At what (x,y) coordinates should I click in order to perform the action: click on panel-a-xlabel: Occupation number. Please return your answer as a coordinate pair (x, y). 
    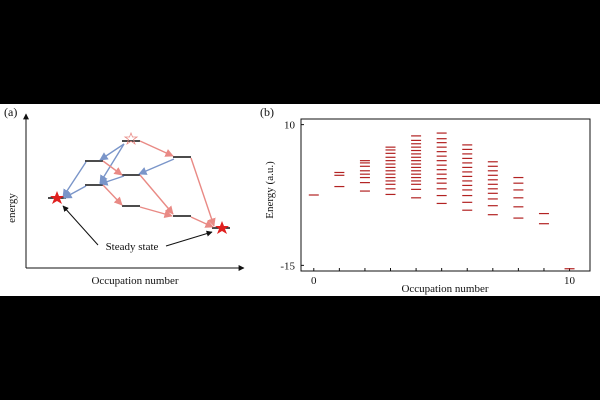
    Looking at the image, I should click on (134, 281).